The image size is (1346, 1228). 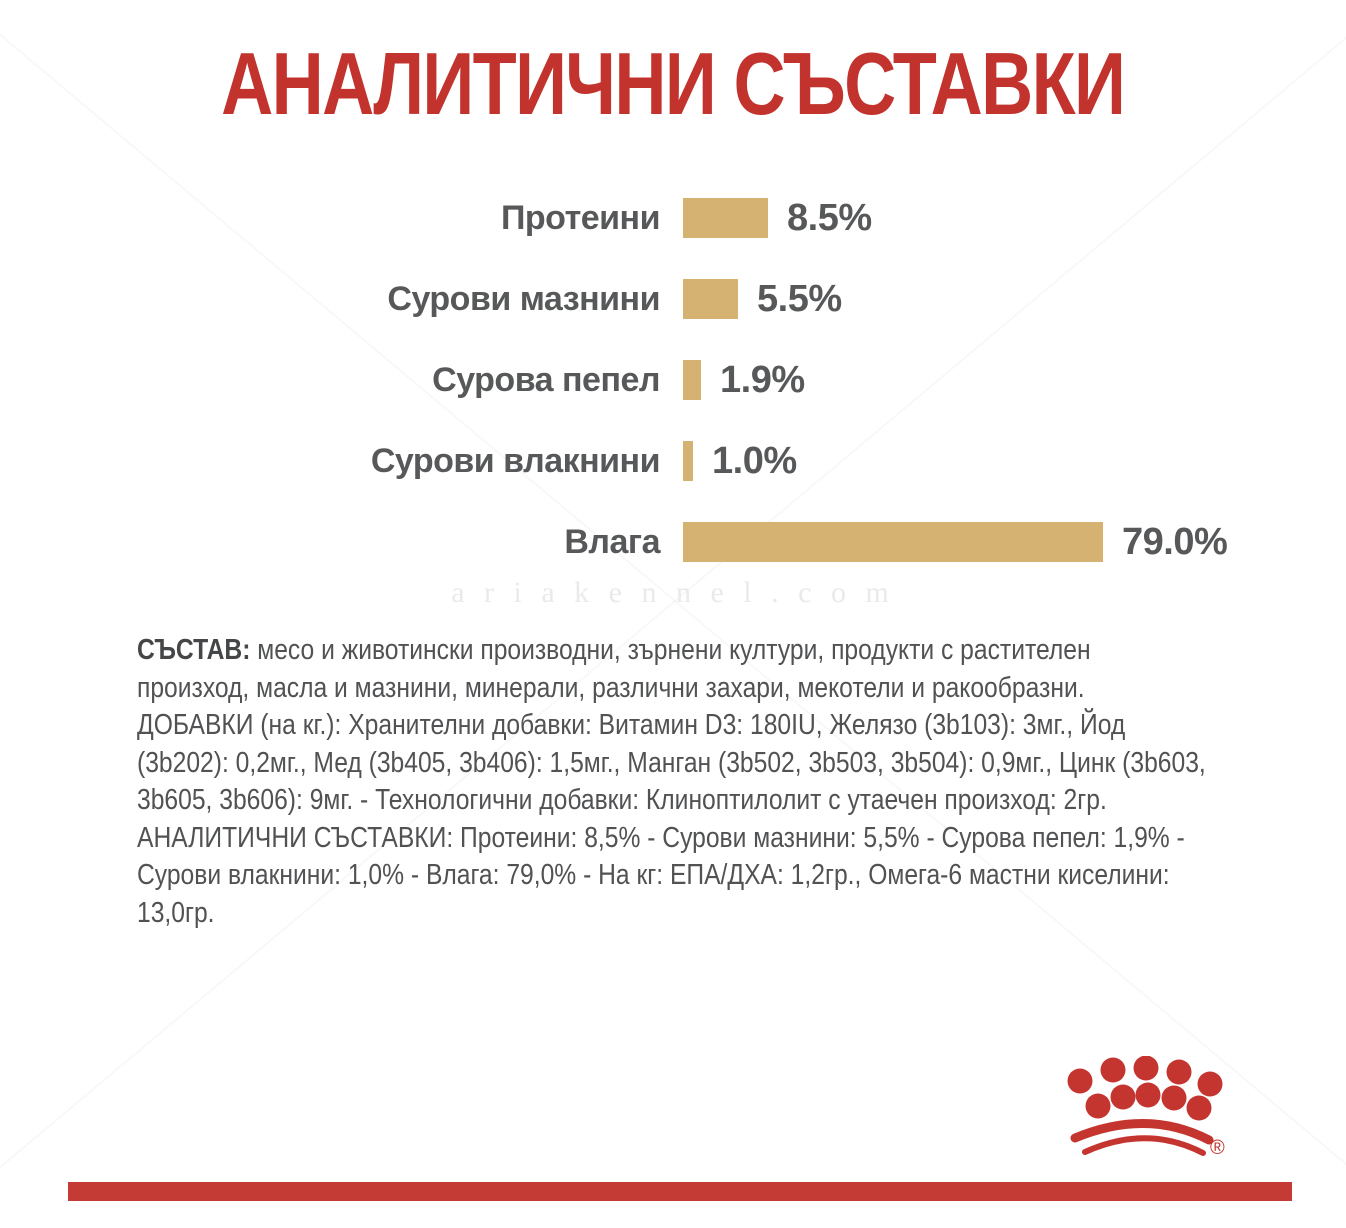 I want to click on chart-row-protein: Протеини 8.5%, so click(x=673, y=217).